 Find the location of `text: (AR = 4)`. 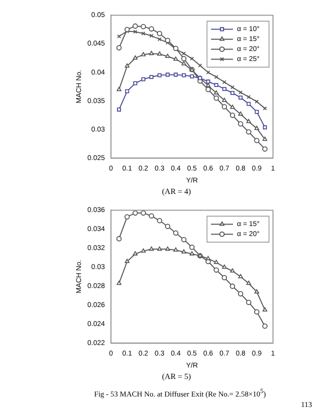

text: (AR = 4) is located at coordinates (176, 191).